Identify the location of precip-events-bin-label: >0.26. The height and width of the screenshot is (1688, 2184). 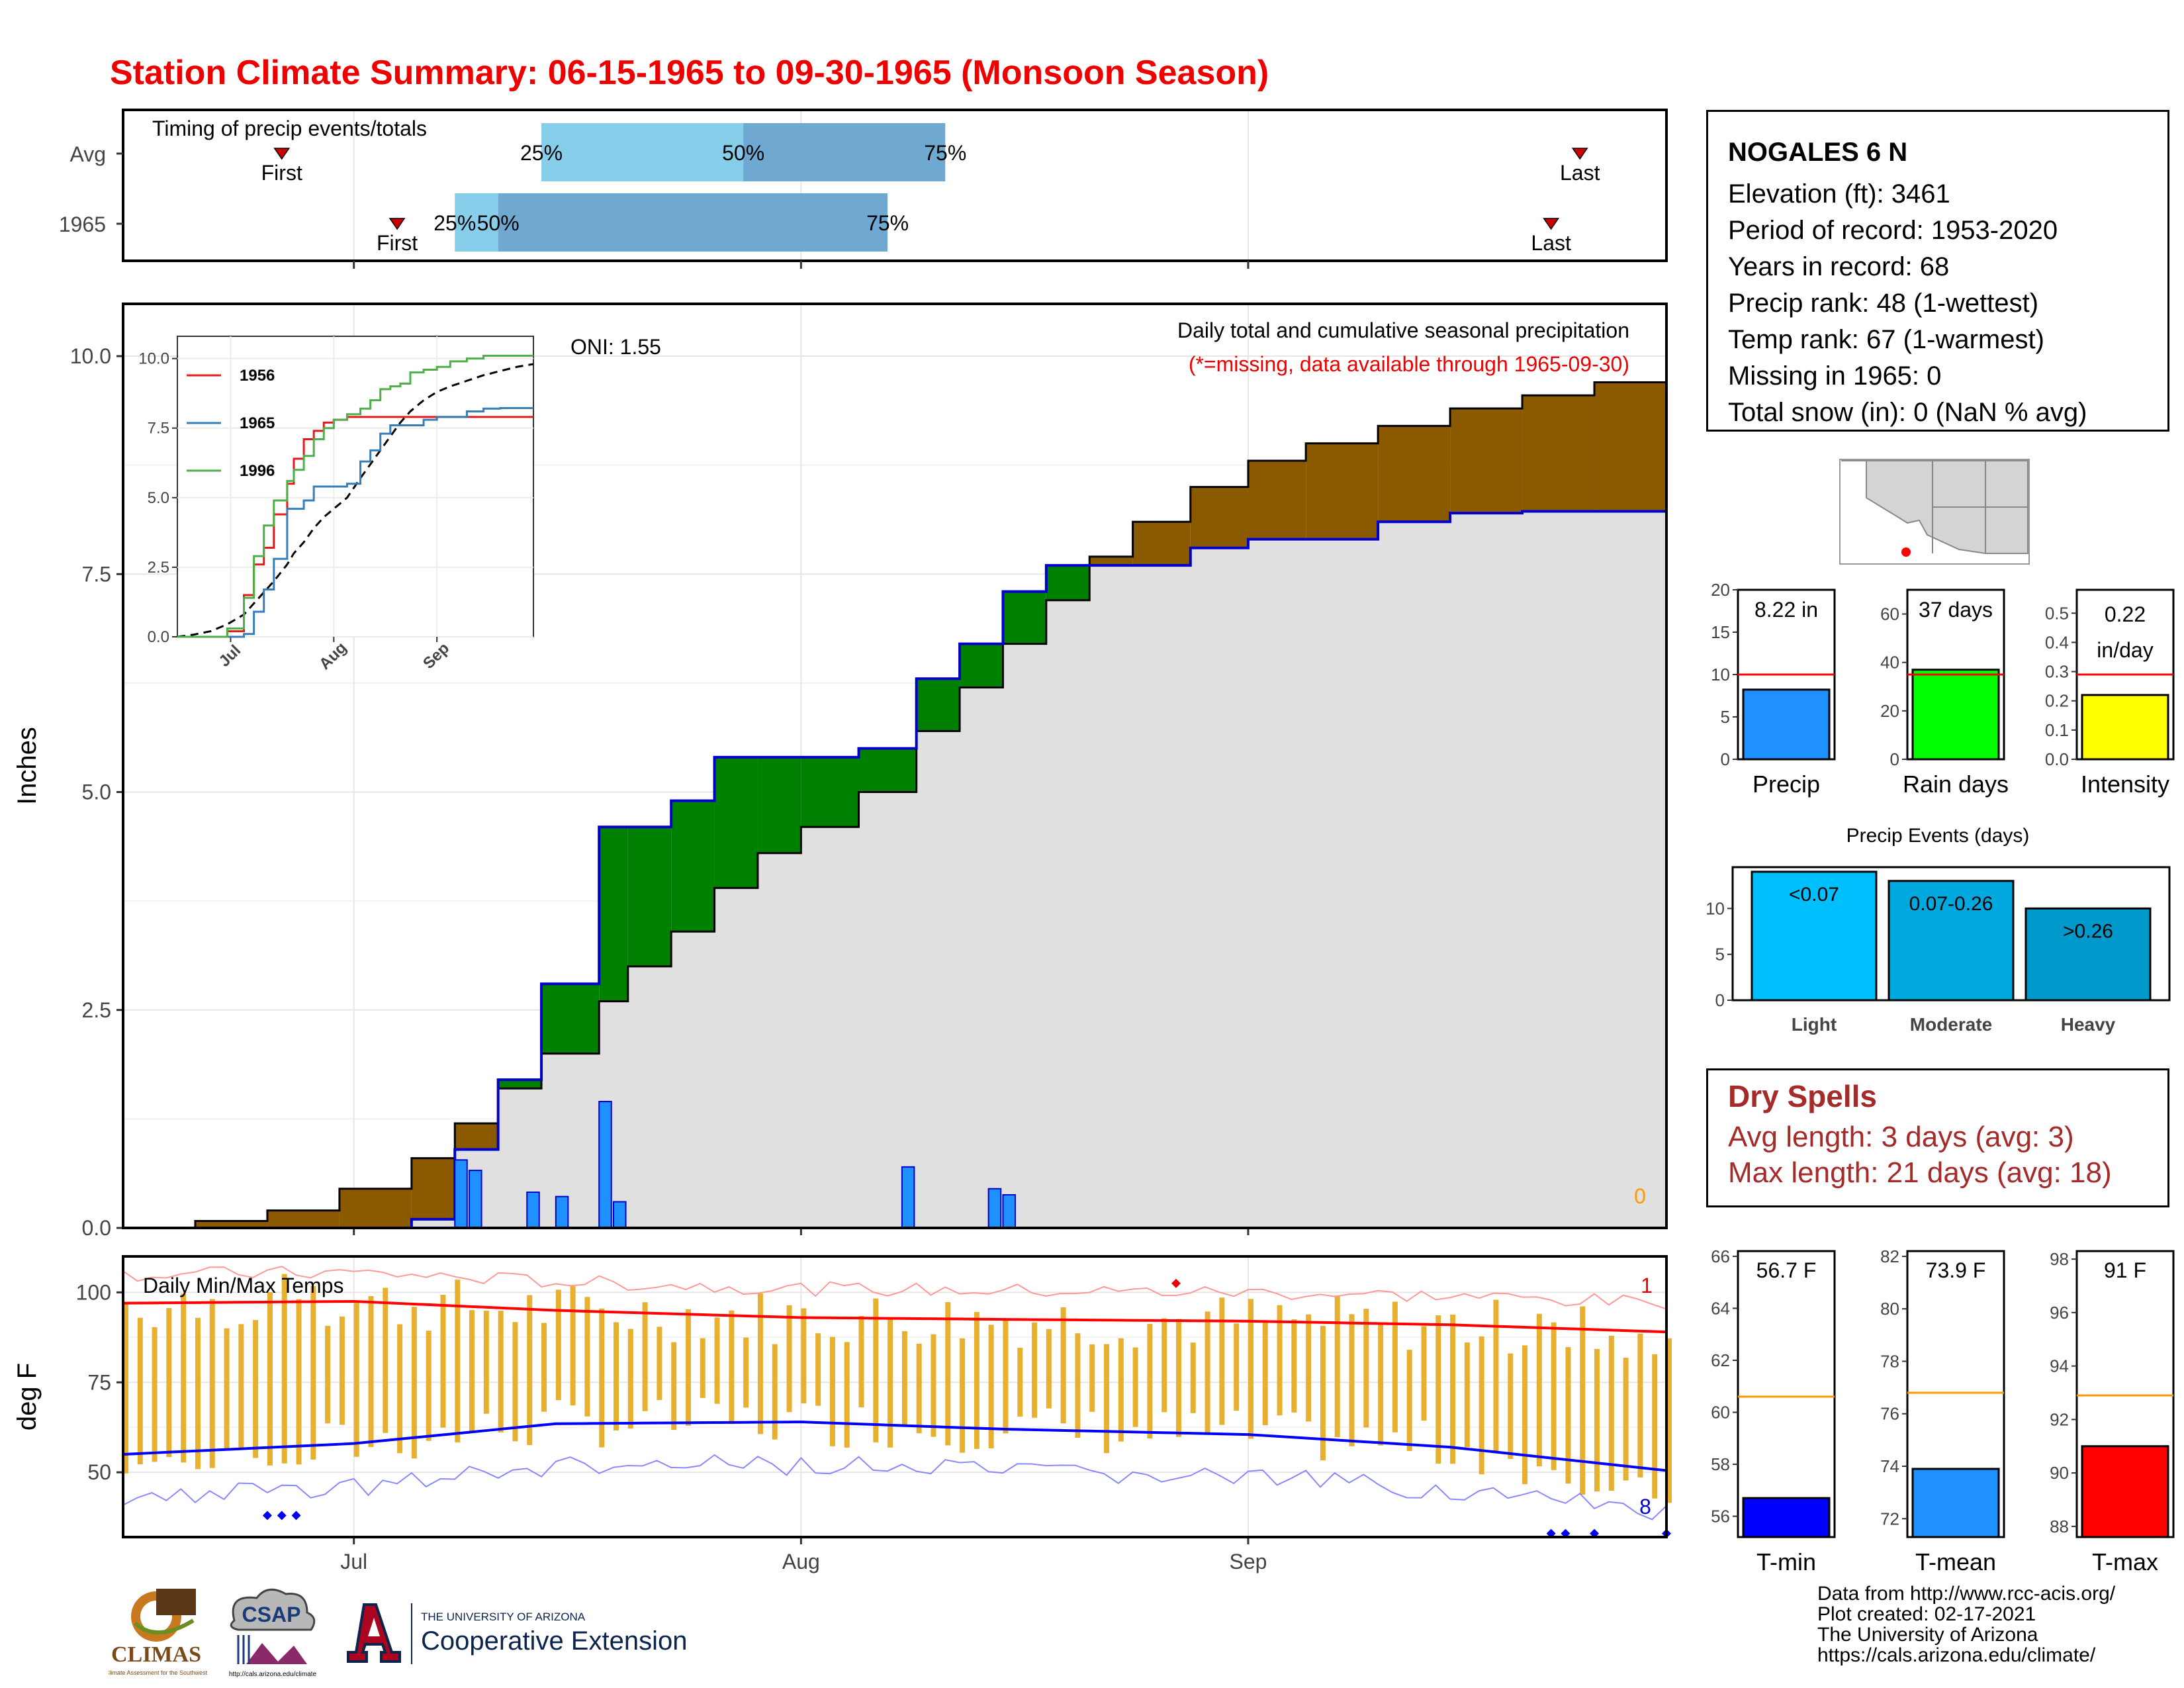
(2088, 931).